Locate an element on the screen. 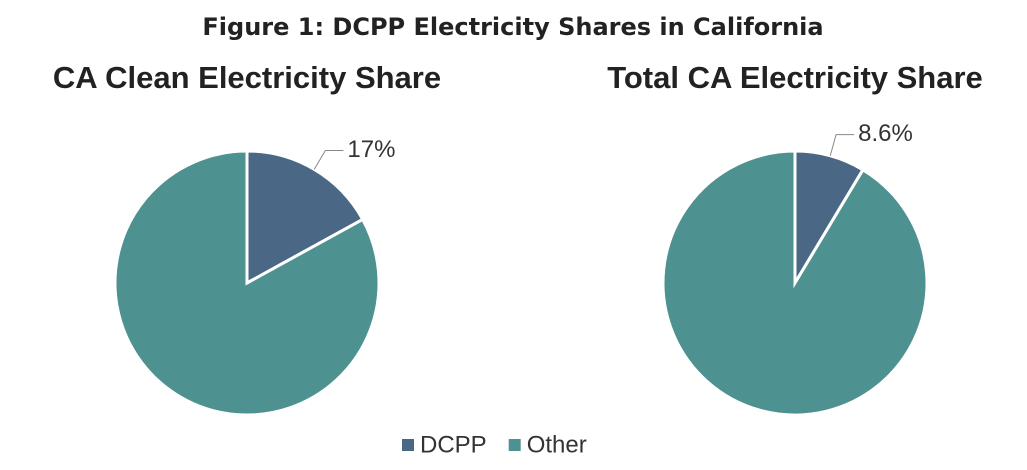 Image resolution: width=1027 pixels, height=470 pixels. chart-title: CA Clean Electricity Share is located at coordinates (247, 77).